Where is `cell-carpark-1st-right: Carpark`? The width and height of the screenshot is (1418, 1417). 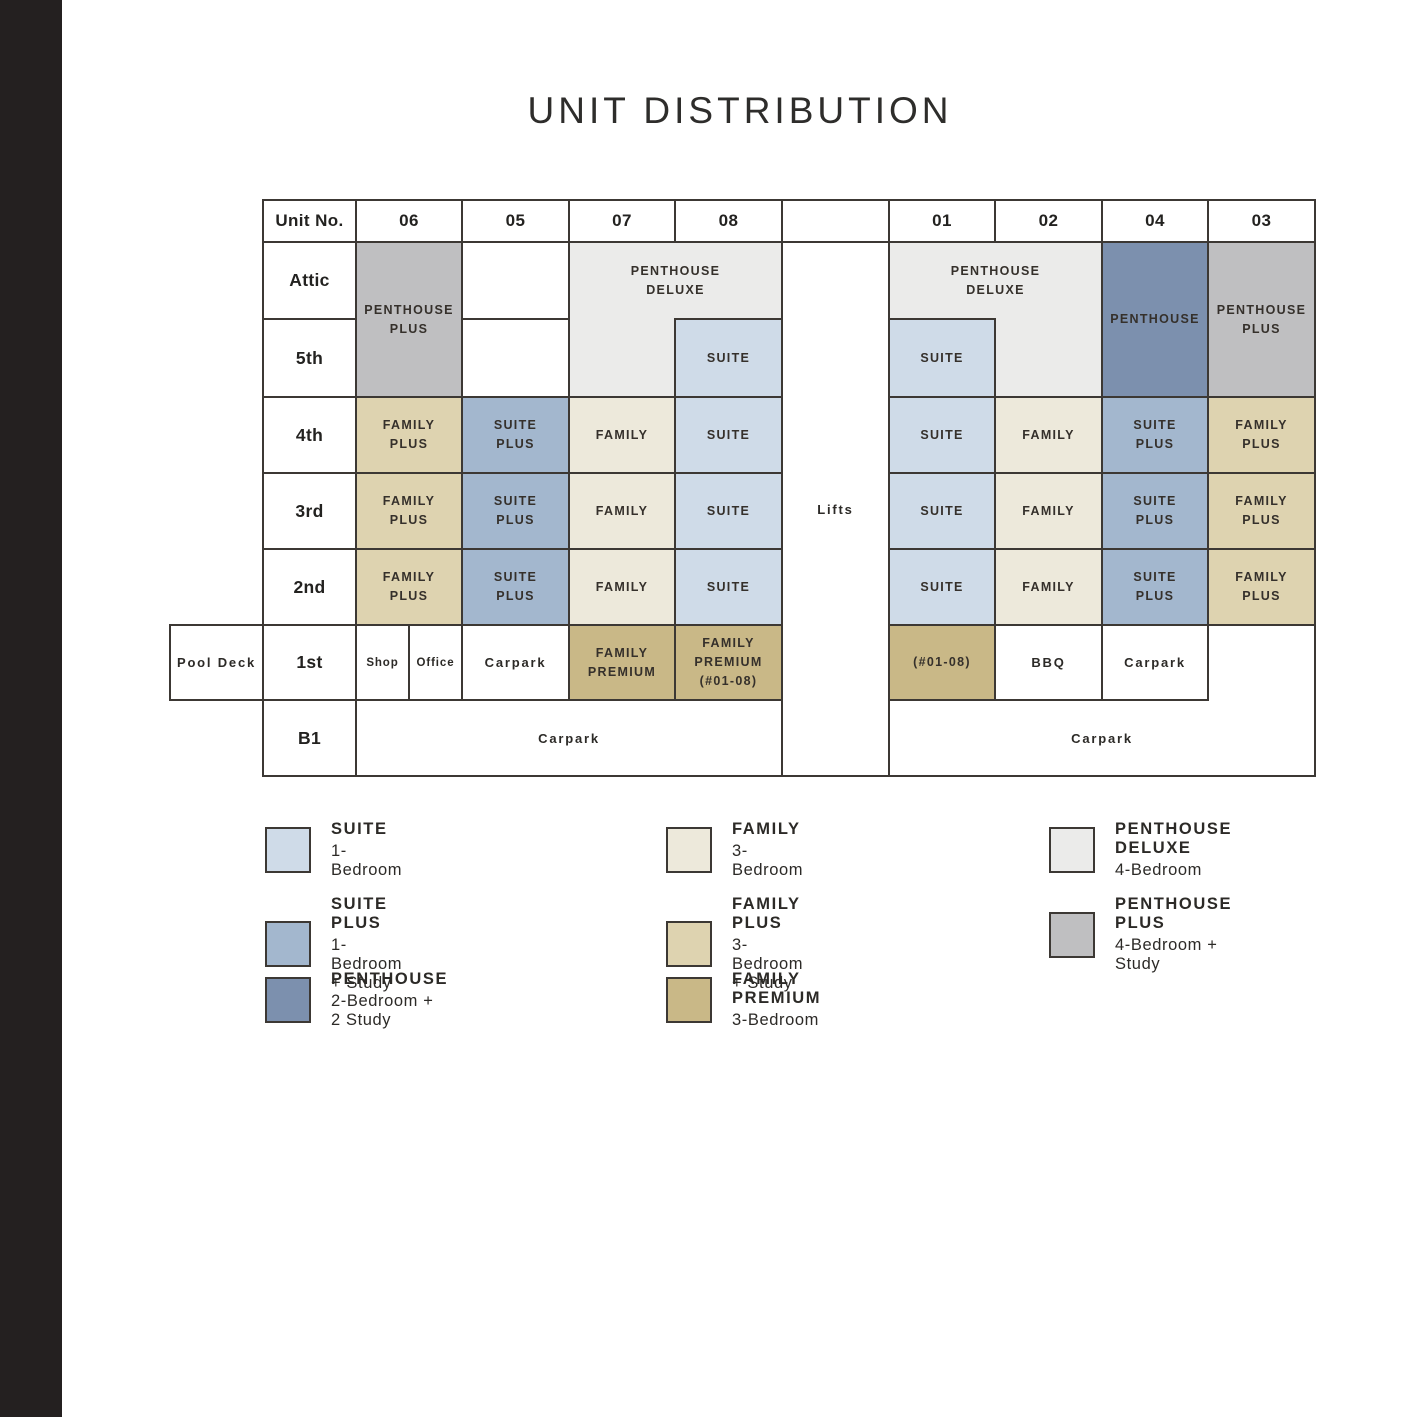
cell-carpark-1st-right: Carpark is located at coordinates (1155, 662).